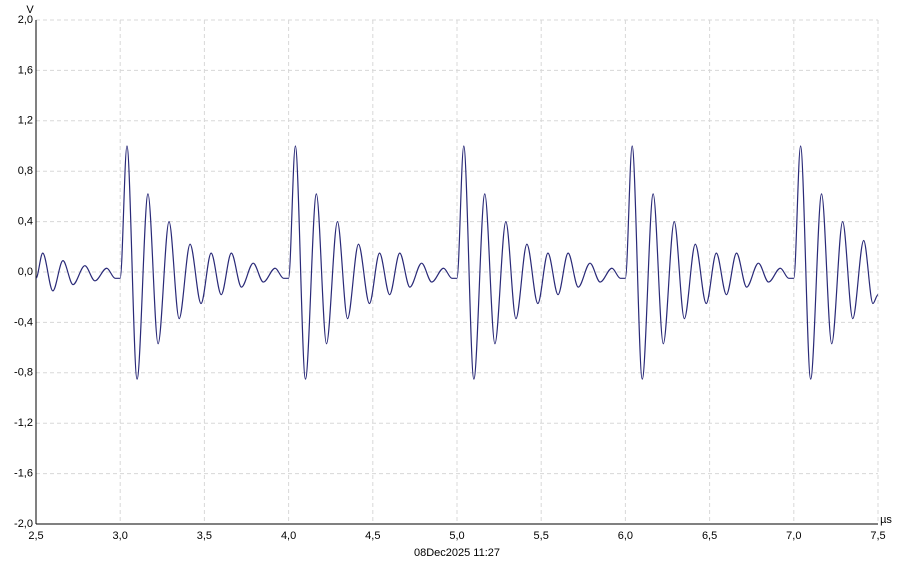  What do you see at coordinates (23, 524) in the screenshot?
I see `y-tick-label: -2,0` at bounding box center [23, 524].